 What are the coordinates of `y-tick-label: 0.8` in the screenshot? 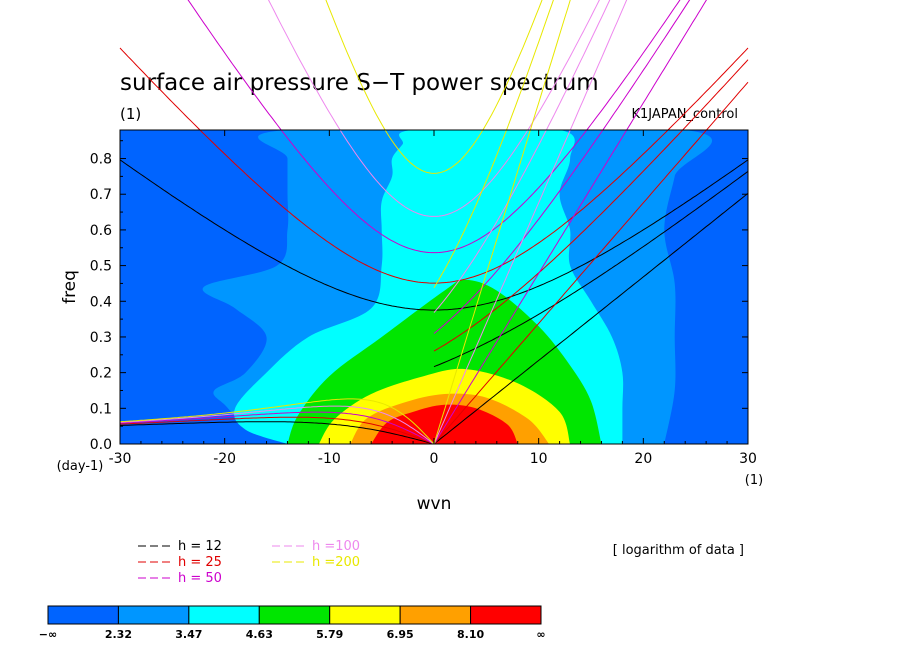 It's located at (101, 160).